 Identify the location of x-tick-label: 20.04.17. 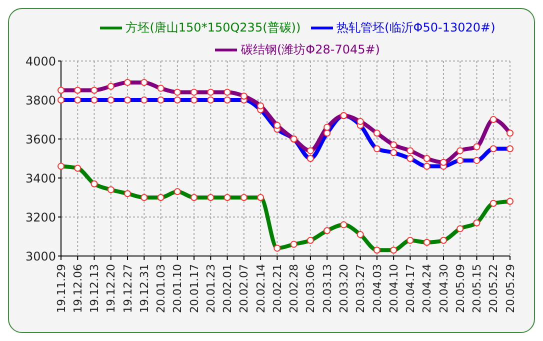
(411, 288).